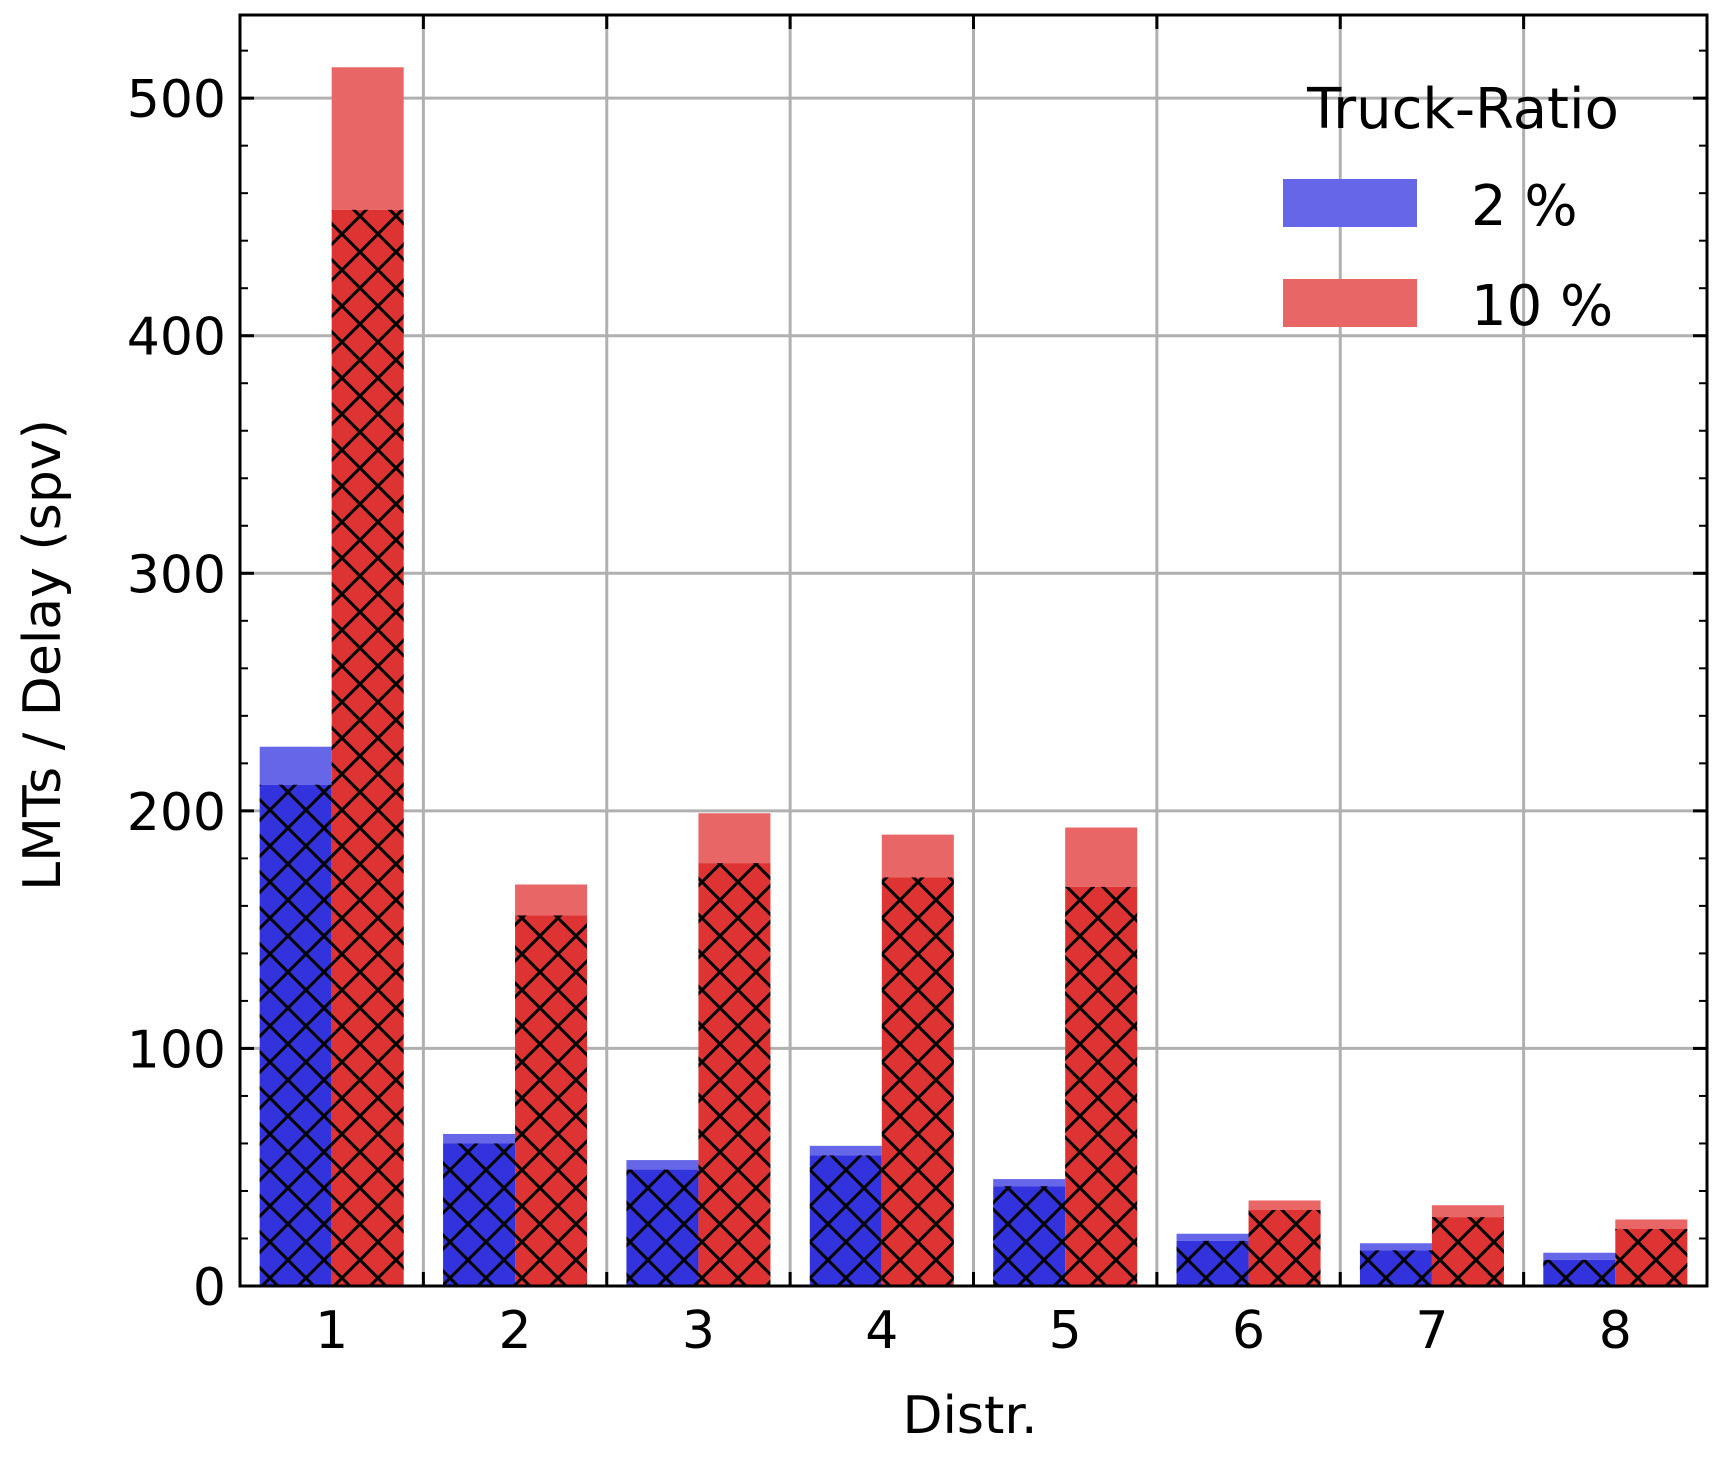 This screenshot has width=1719, height=1463. What do you see at coordinates (176, 813) in the screenshot?
I see `y-tick-label: 200` at bounding box center [176, 813].